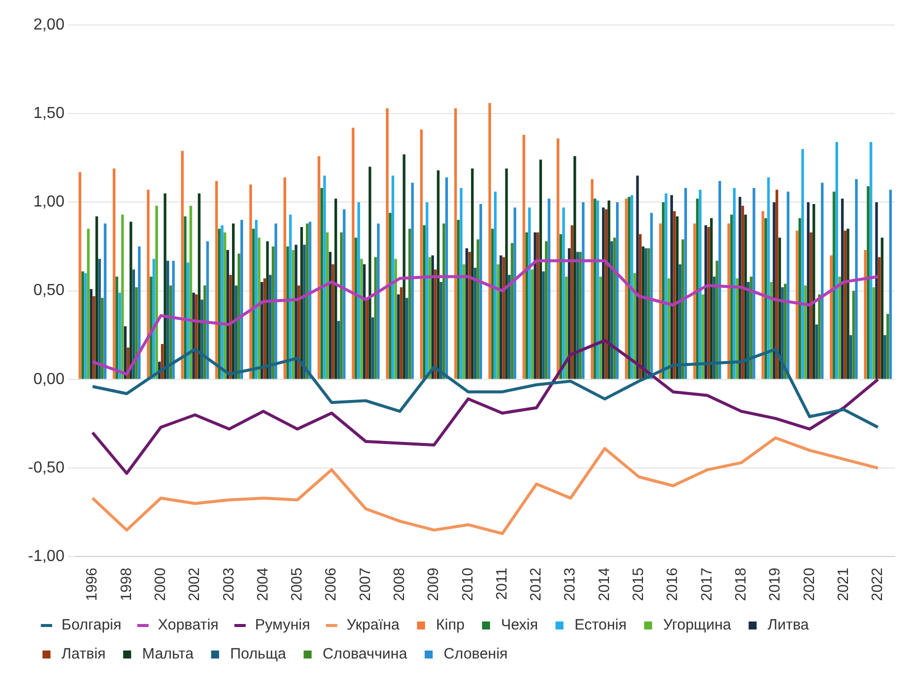  I want to click on x-tick-label: 1996, so click(92, 585).